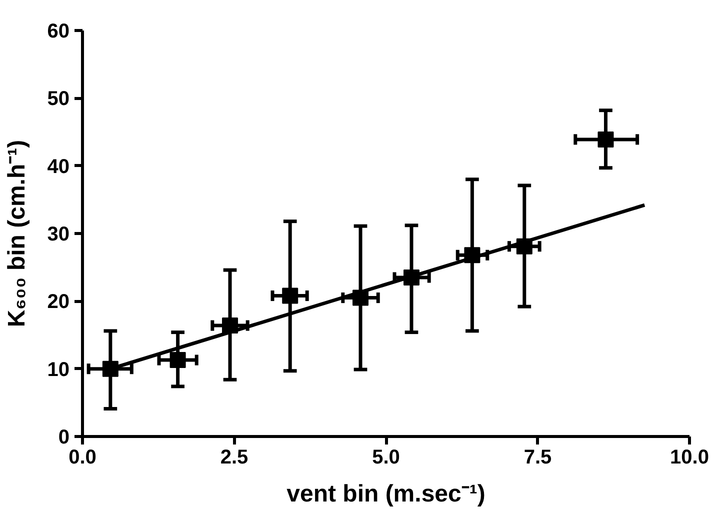 The width and height of the screenshot is (719, 510). I want to click on x-tick-label: 2.5, so click(234, 457).